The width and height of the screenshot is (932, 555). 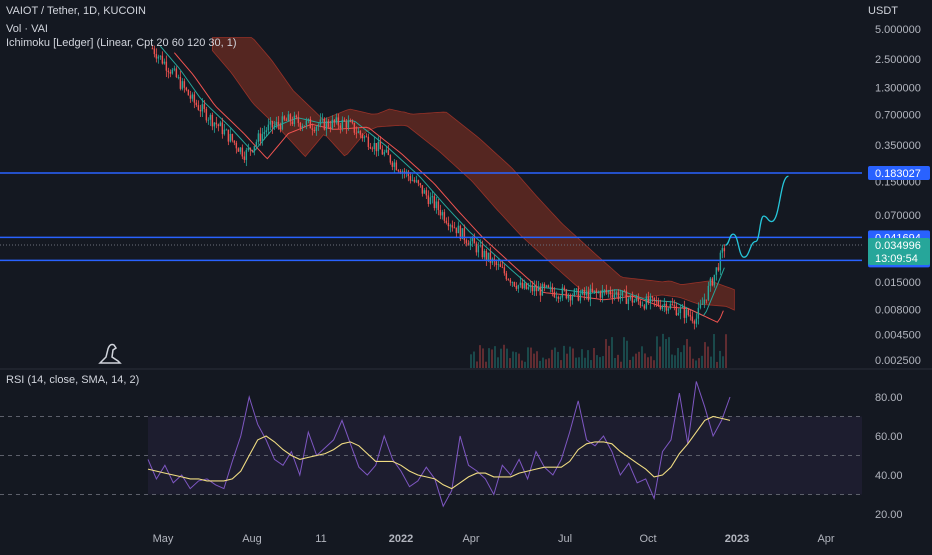 I want to click on x-tick-label: Oct, so click(x=647, y=539).